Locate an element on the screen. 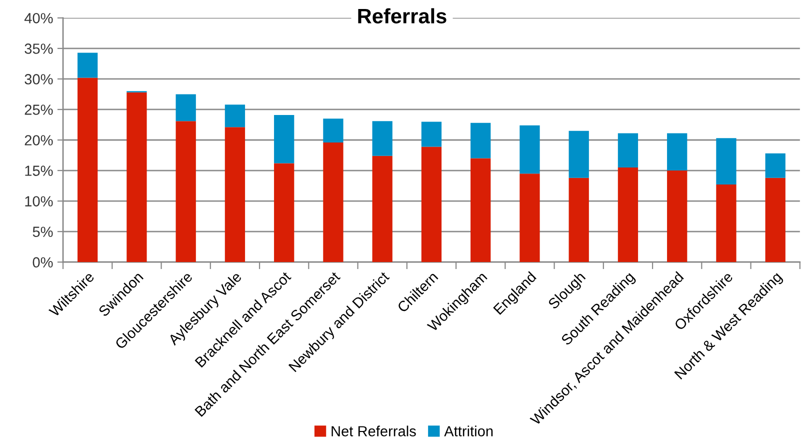 The height and width of the screenshot is (448, 808). chart-title: Referrals is located at coordinates (402, 16).